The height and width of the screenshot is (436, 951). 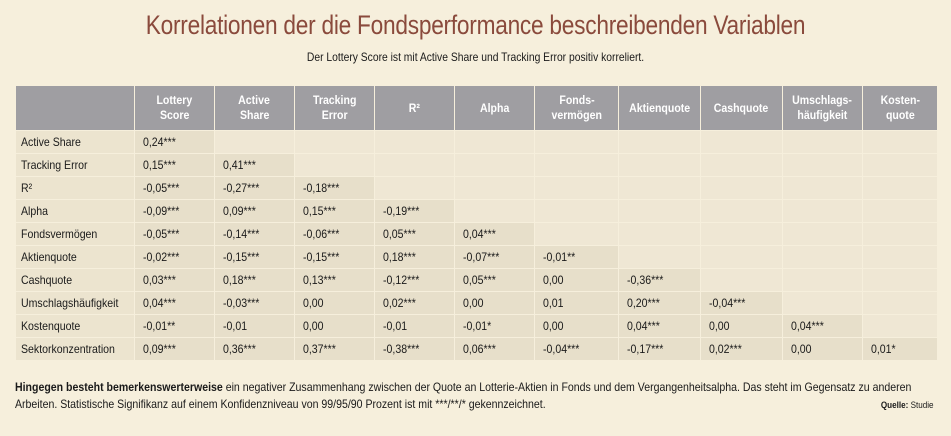 I want to click on column-header-line: Kosten-, so click(x=900, y=100).